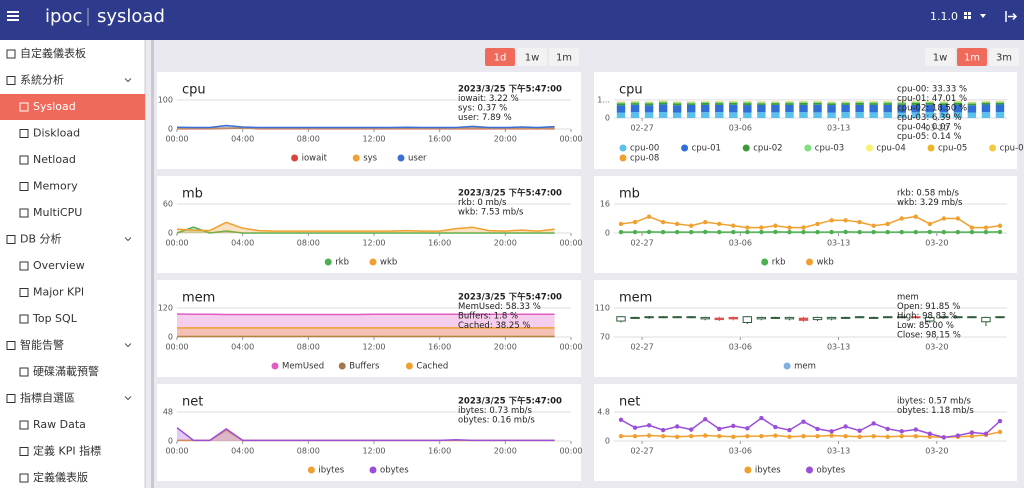 This screenshot has height=492, width=1024. Describe the element at coordinates (644, 159) in the screenshot. I see `legend-label: cpu-08` at that location.